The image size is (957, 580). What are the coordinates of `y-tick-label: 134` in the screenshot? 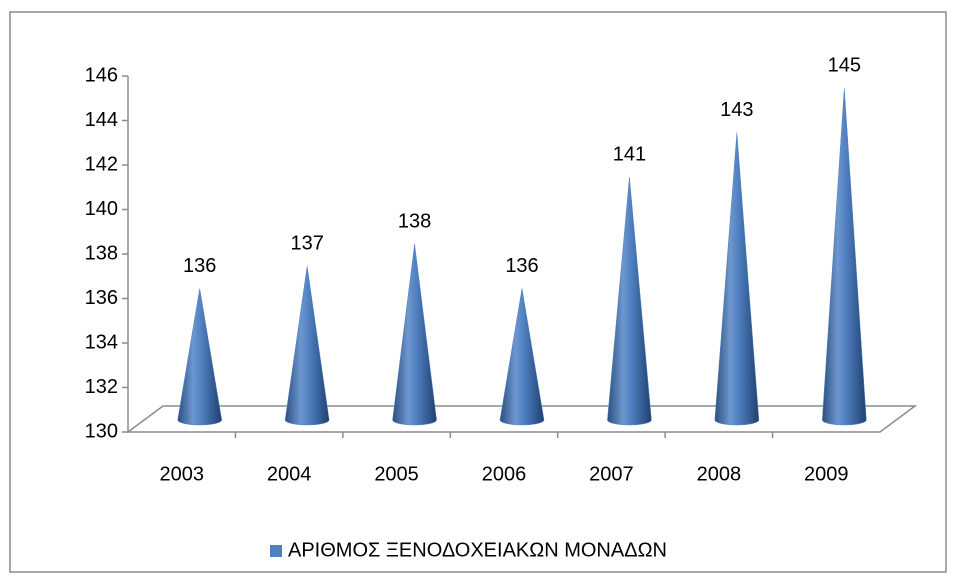 It's located at (101, 342).